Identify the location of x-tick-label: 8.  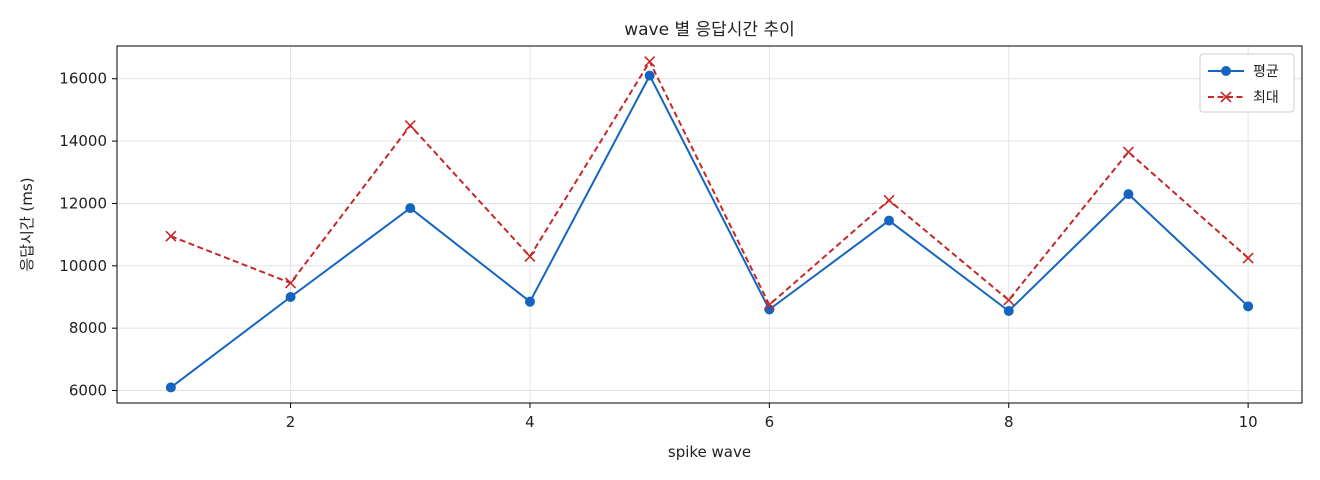
(1009, 422).